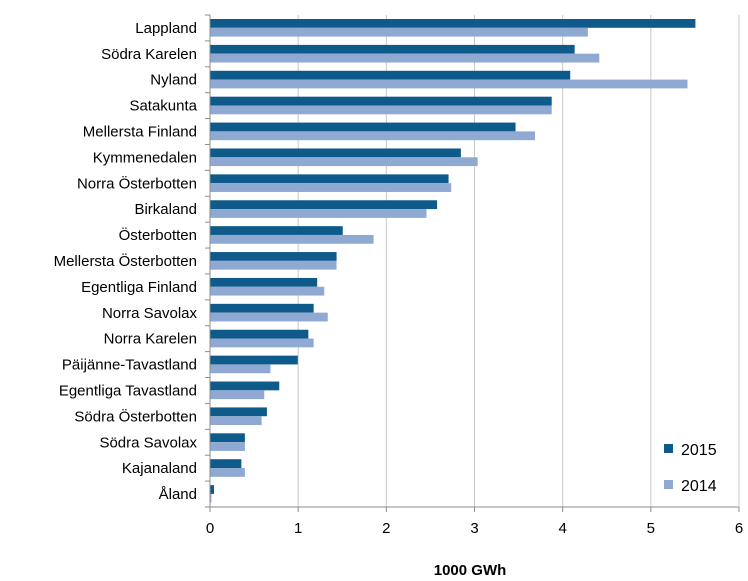 Image resolution: width=748 pixels, height=581 pixels. I want to click on x-tick-label: 3, so click(474, 528).